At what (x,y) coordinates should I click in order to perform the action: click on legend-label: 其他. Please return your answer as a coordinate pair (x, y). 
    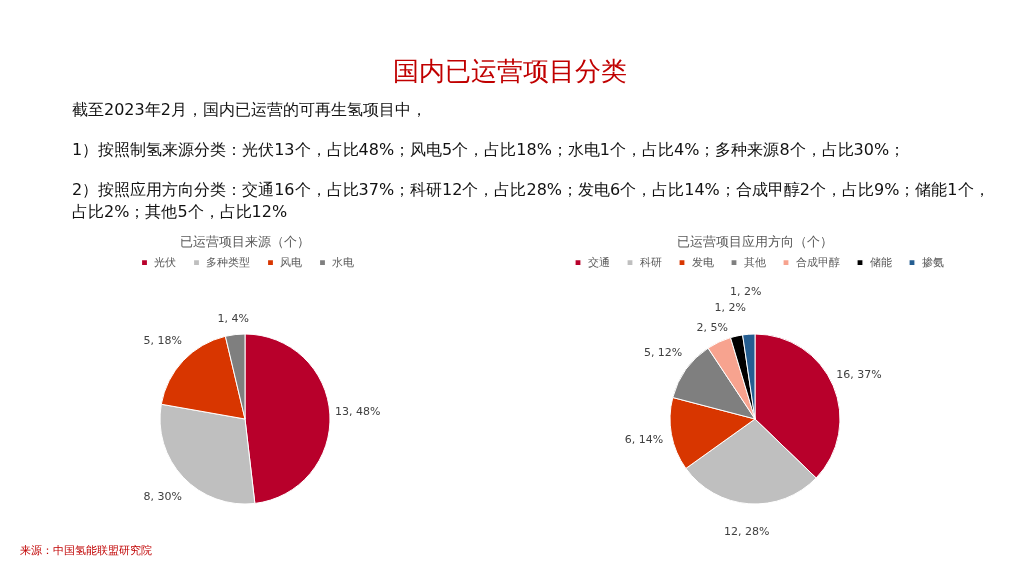
    Looking at the image, I should click on (754, 262).